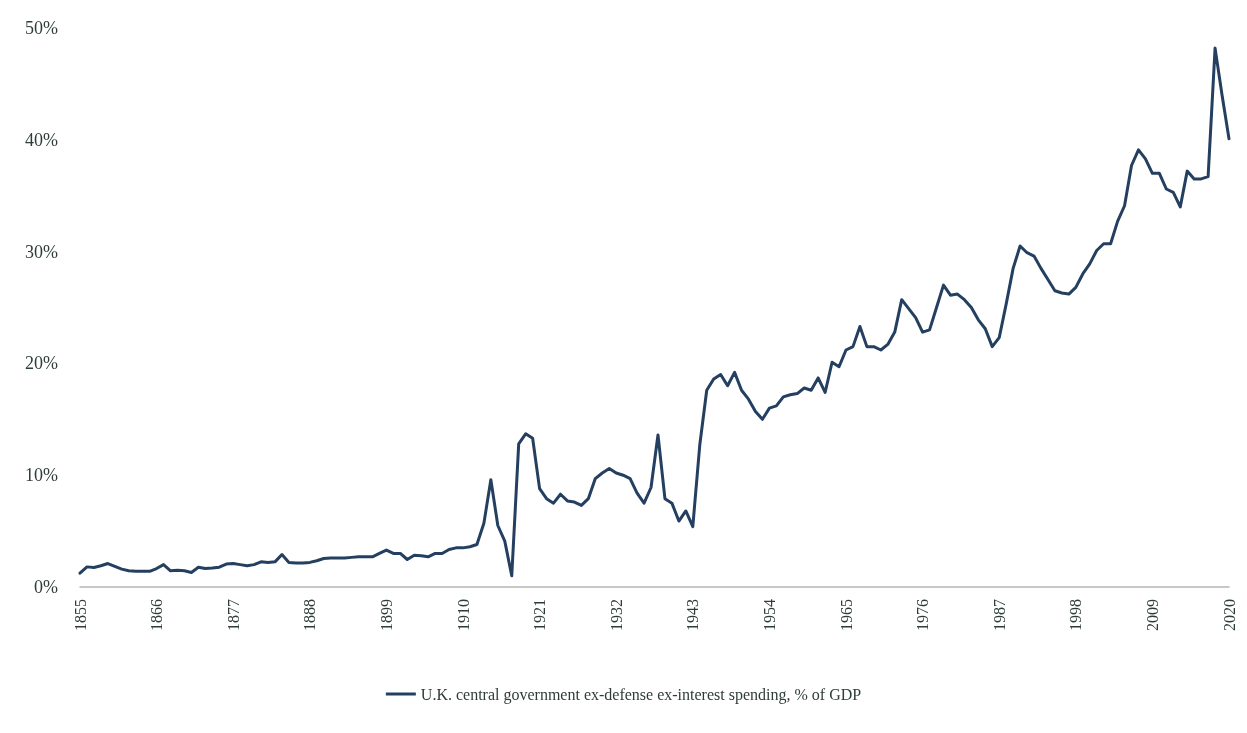  Describe the element at coordinates (310, 615) in the screenshot. I see `x-tick-label: 1888` at that location.